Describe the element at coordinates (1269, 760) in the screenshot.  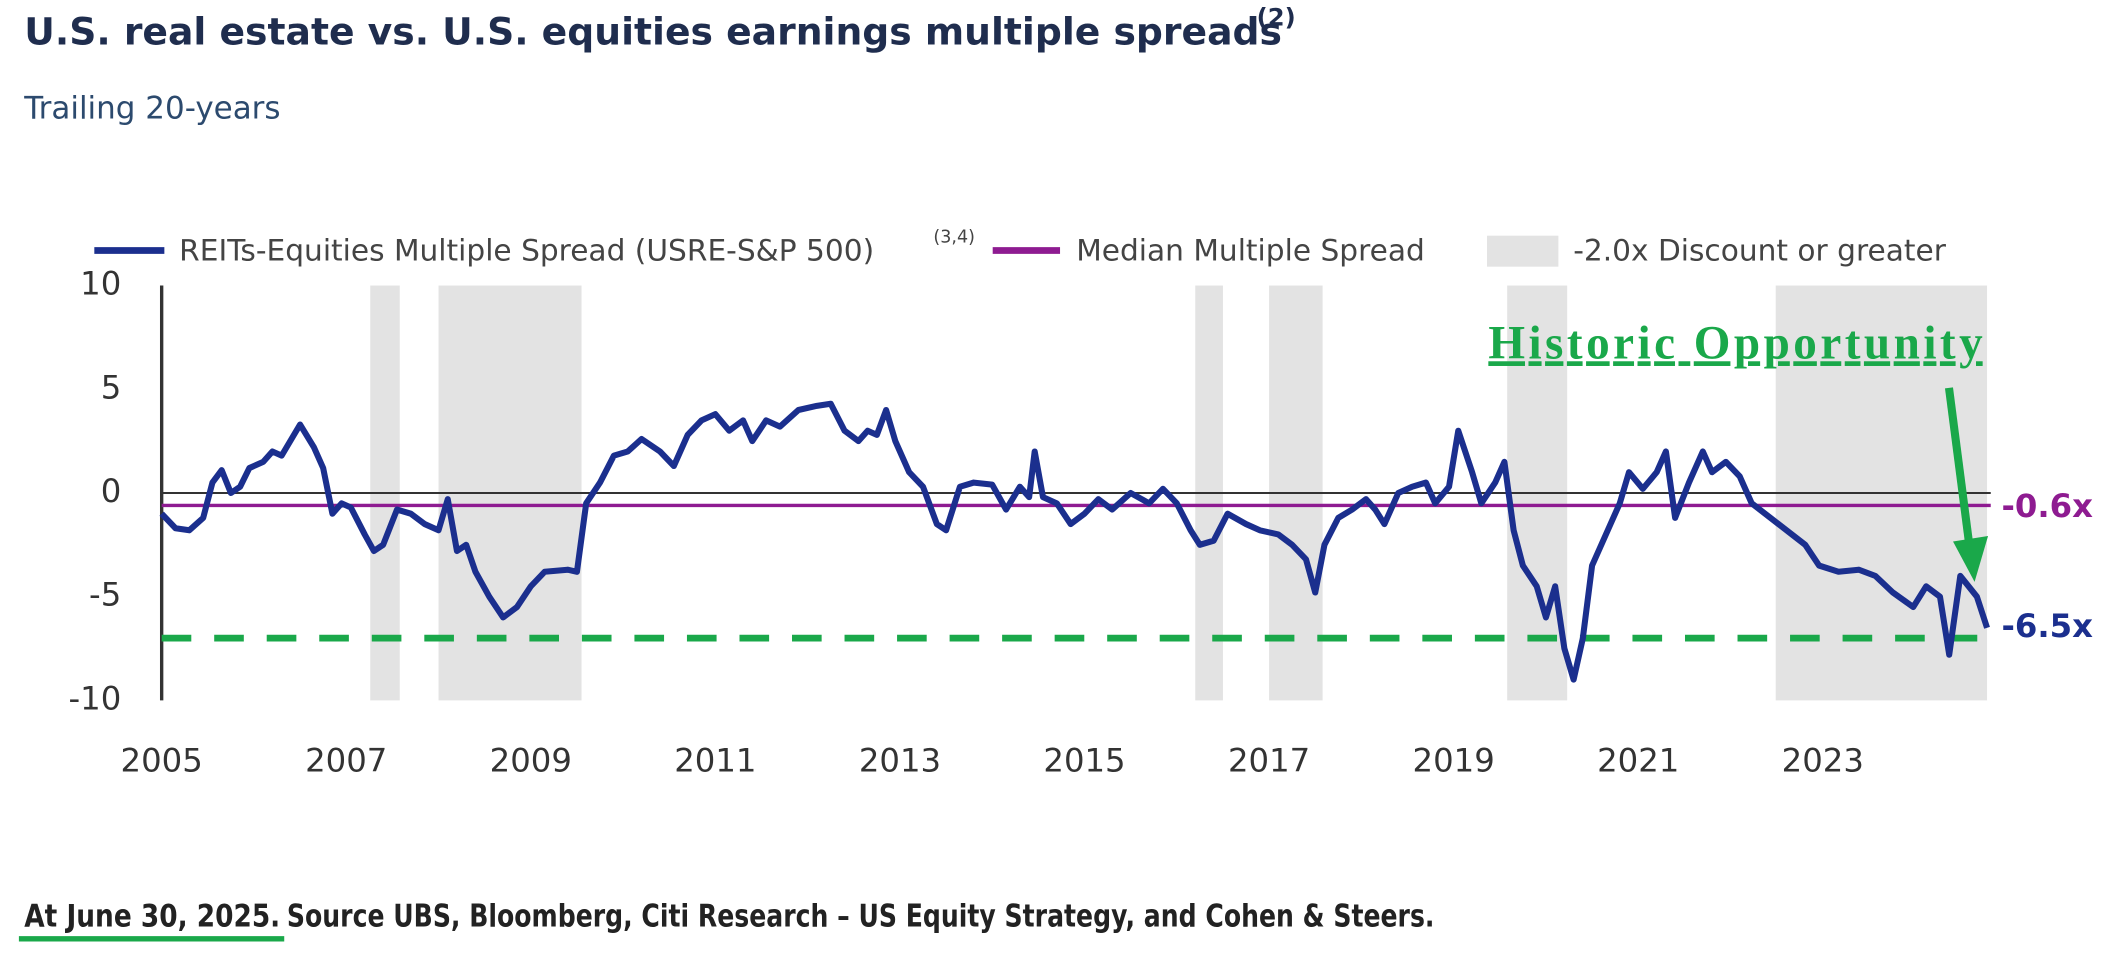
I see `x-tick-label: 2017` at that location.